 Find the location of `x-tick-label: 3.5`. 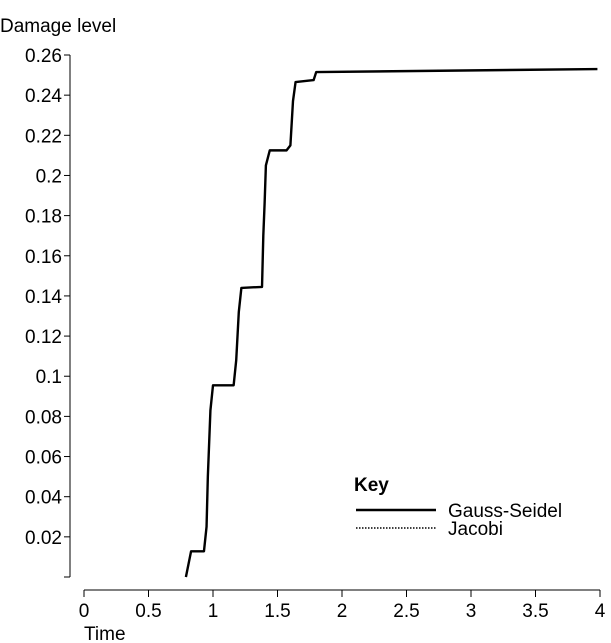

x-tick-label: 3.5 is located at coordinates (535, 611).